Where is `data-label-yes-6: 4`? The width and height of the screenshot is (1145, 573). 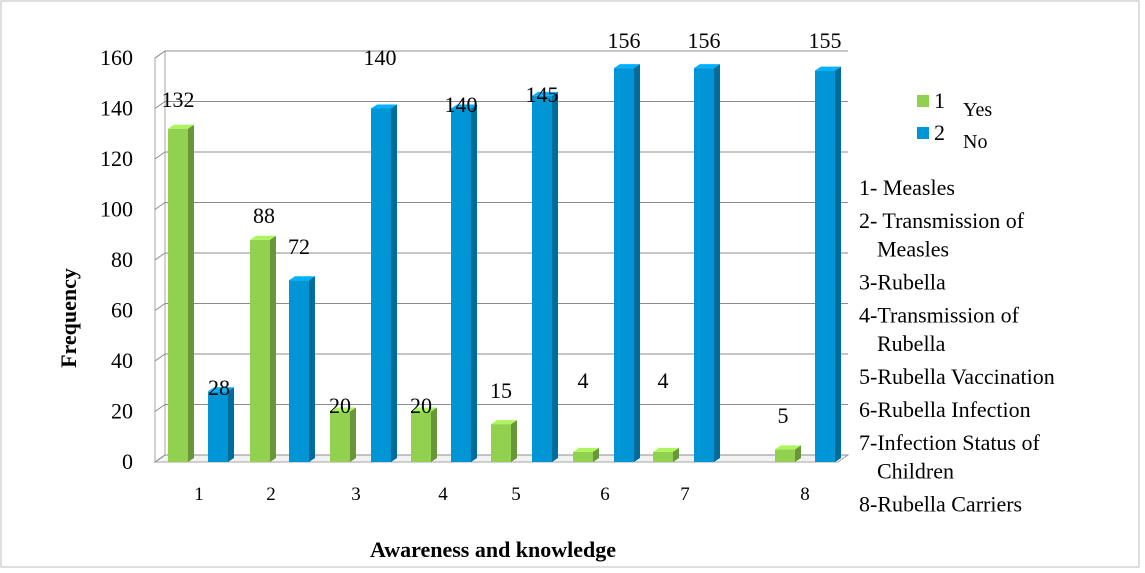
data-label-yes-6: 4 is located at coordinates (583, 380).